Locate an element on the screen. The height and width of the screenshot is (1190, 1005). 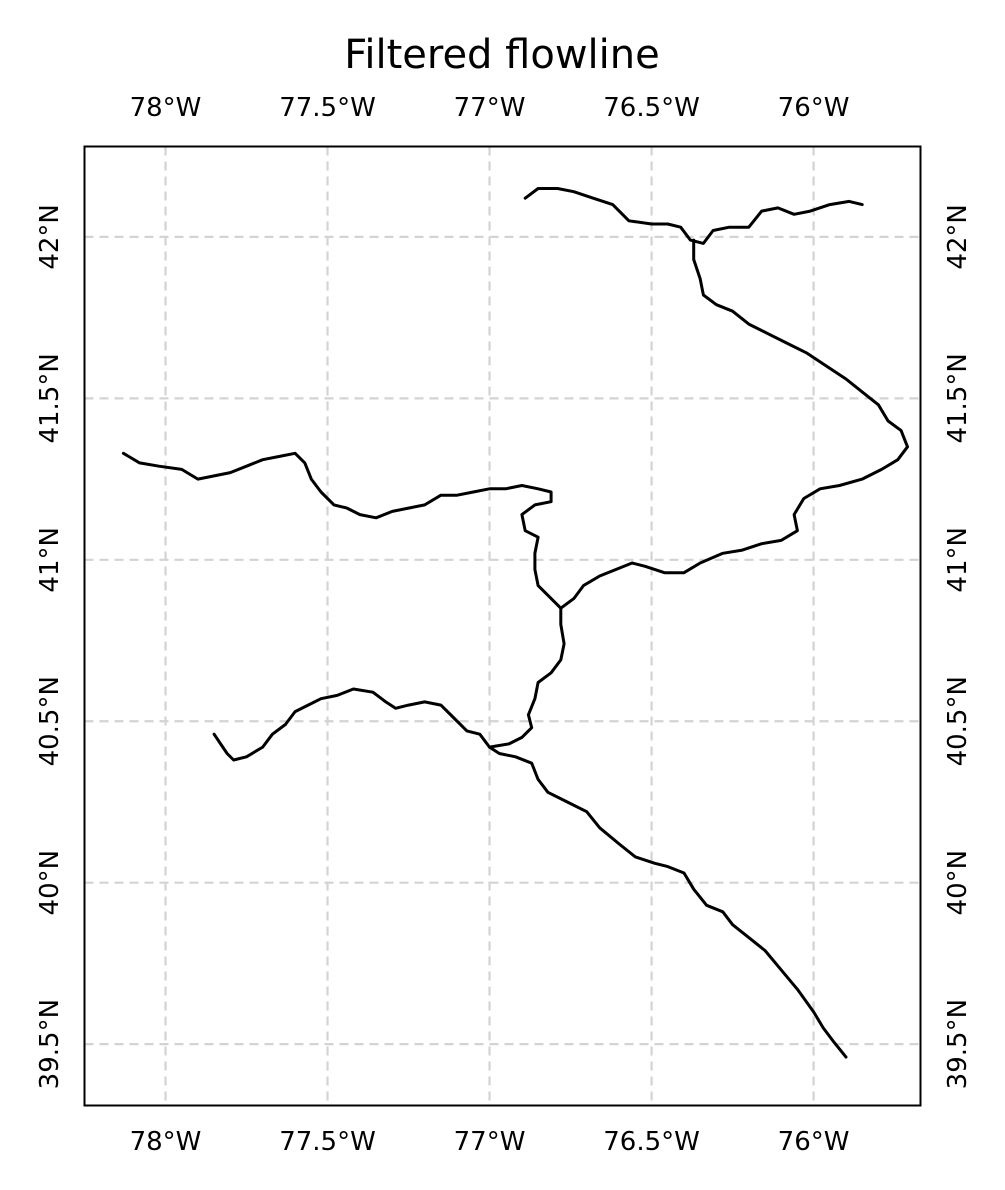
lat-tick-label-right: 40.5°N is located at coordinates (958, 721).